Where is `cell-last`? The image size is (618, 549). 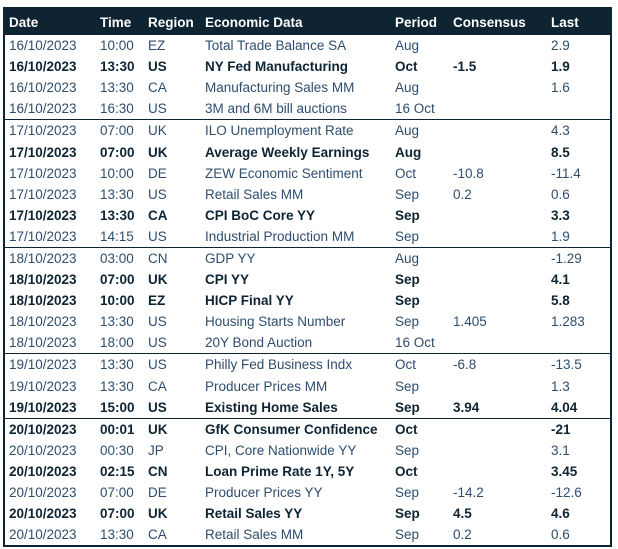
cell-last is located at coordinates (579, 109).